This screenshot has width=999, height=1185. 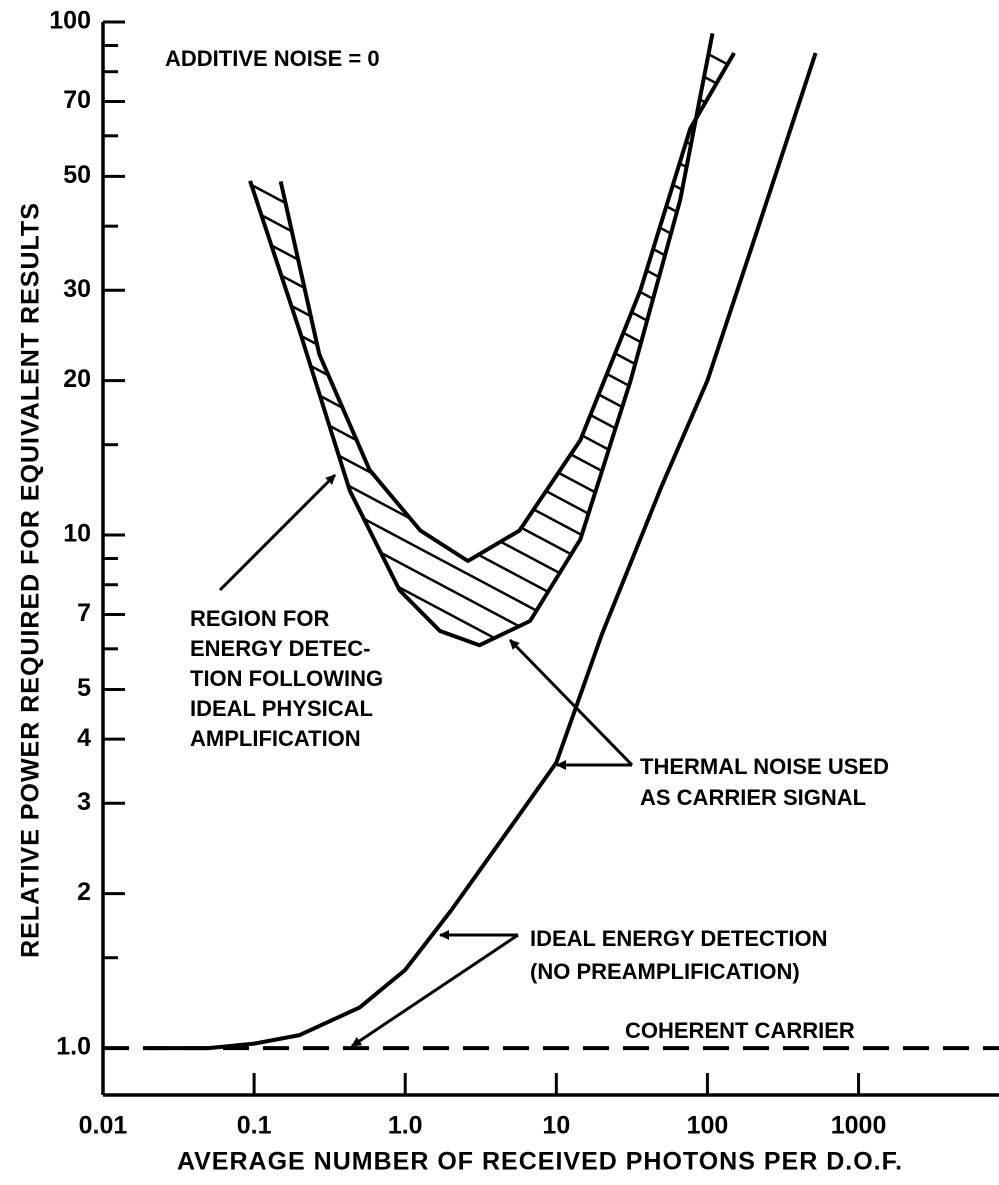 What do you see at coordinates (272, 58) in the screenshot?
I see `annotation: ADDITIVE NOISE = 0` at bounding box center [272, 58].